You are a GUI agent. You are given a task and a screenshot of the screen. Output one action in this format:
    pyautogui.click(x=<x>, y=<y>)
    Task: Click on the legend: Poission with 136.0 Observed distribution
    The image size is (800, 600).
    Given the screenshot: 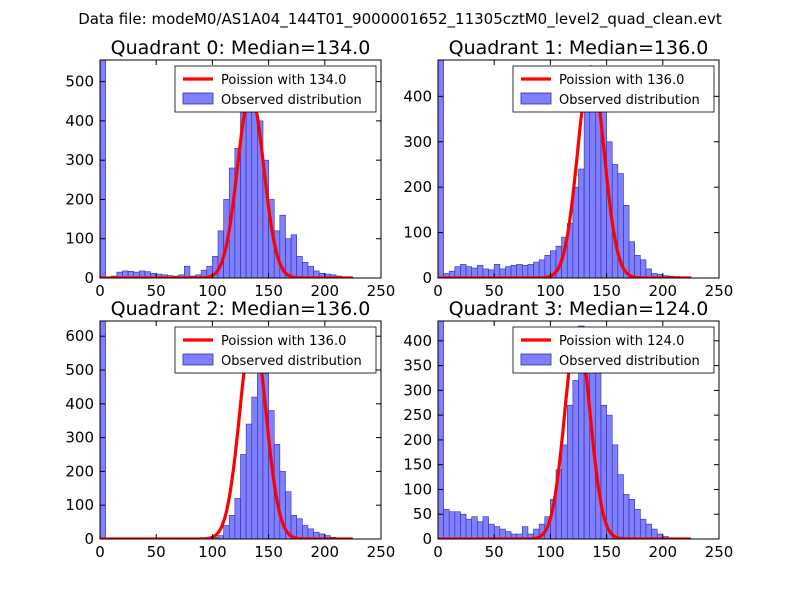 What is the action you would take?
    pyautogui.click(x=613, y=89)
    